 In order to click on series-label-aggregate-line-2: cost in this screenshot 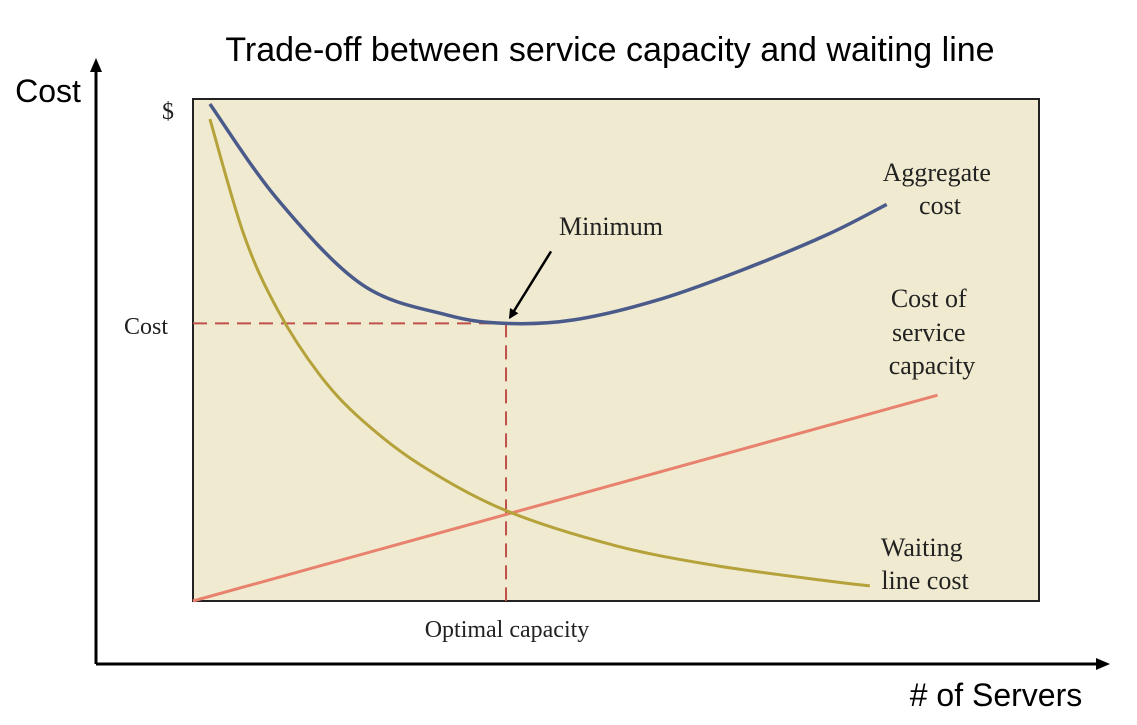, I will do `click(940, 205)`.